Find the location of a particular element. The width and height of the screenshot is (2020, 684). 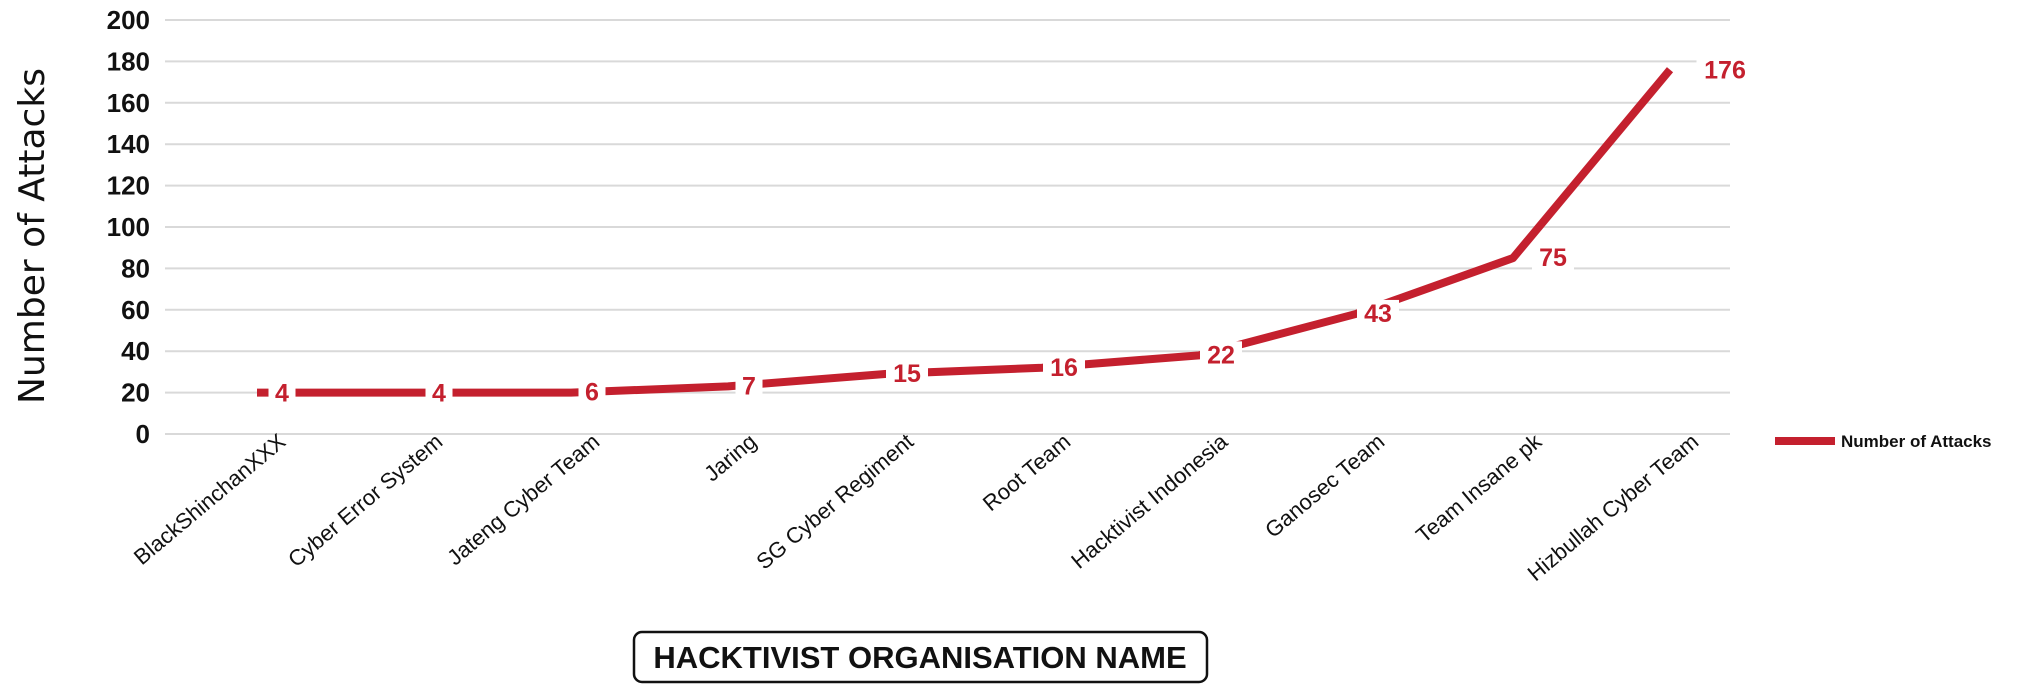

y-axis-ticks: 0 20 40 60 80 100 120 140 160 180 200 is located at coordinates (128, 227).